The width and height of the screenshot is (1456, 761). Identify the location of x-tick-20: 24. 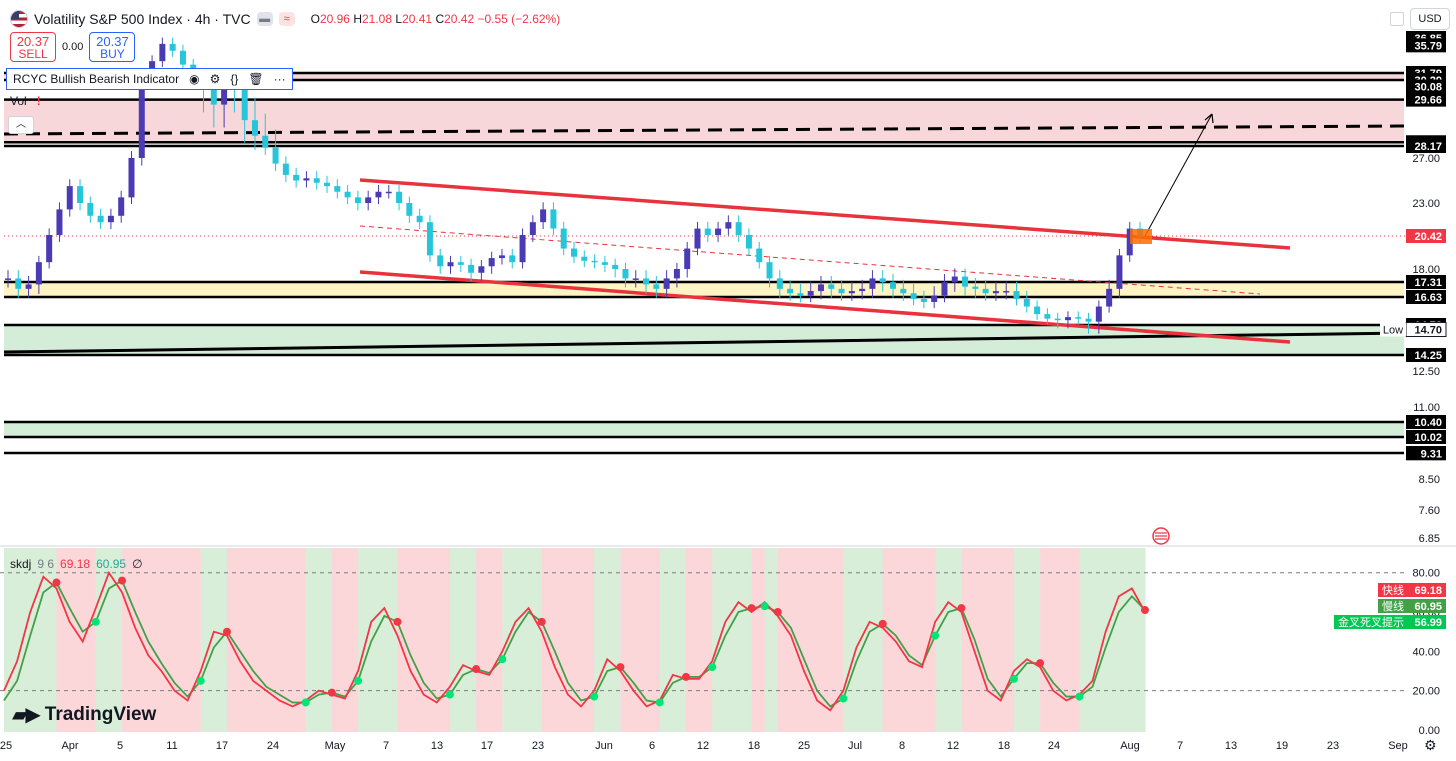
(1054, 746).